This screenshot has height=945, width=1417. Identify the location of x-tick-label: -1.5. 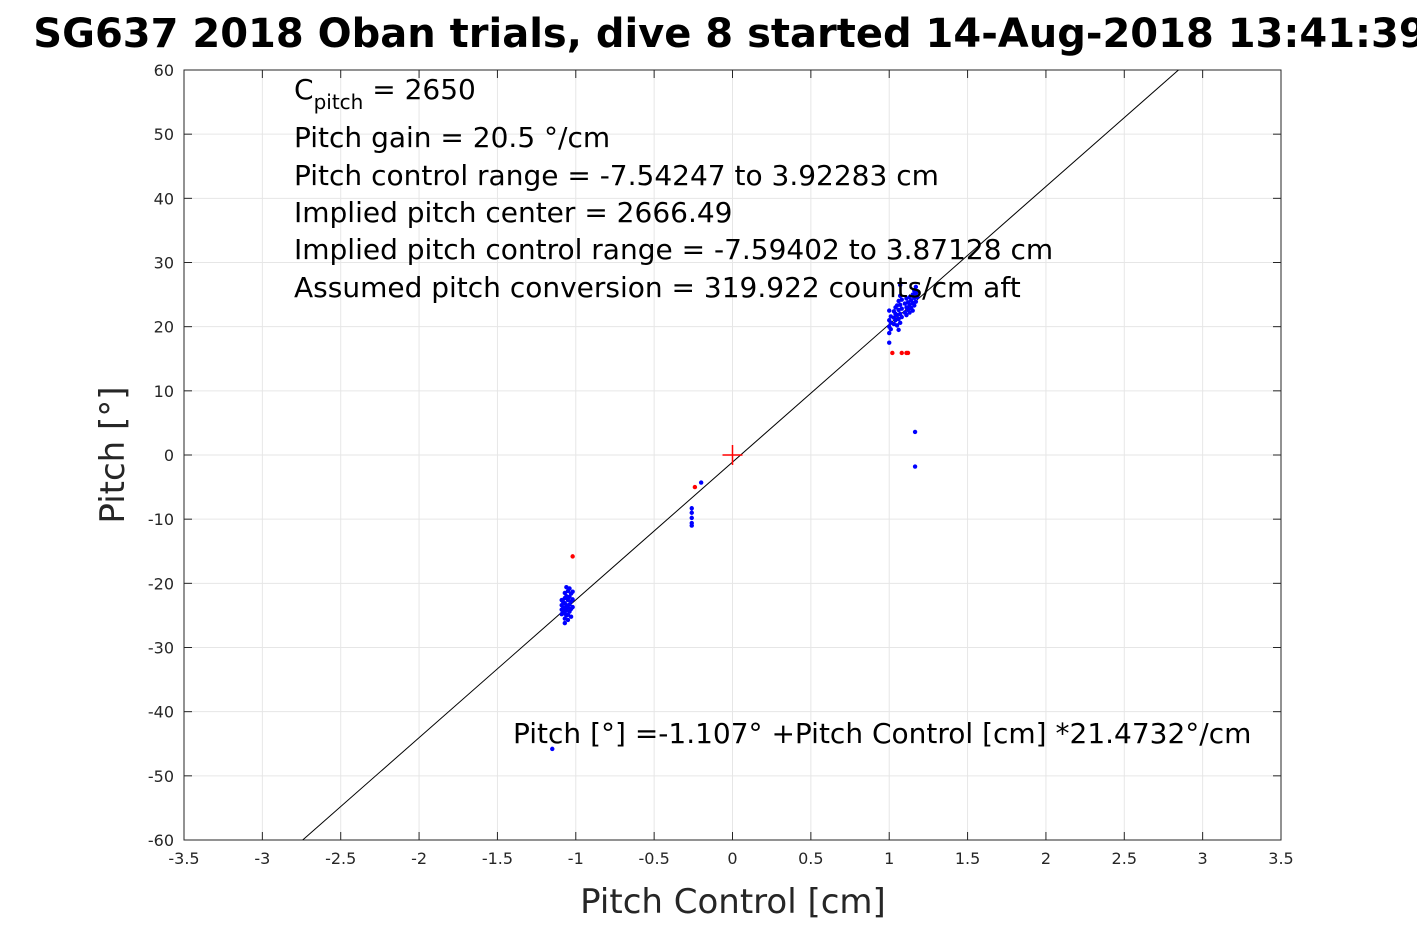
(497, 858).